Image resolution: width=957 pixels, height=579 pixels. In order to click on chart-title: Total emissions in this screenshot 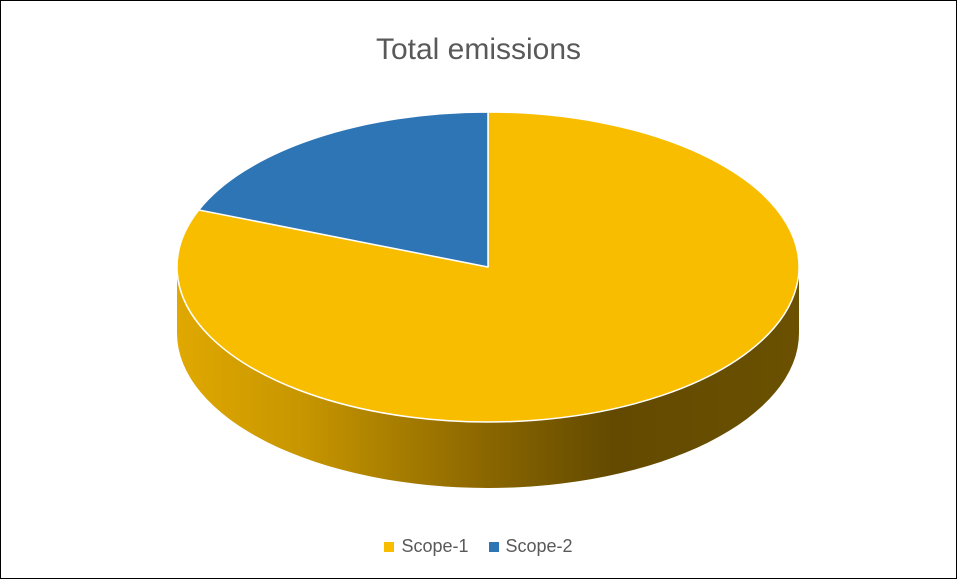, I will do `click(478, 49)`.